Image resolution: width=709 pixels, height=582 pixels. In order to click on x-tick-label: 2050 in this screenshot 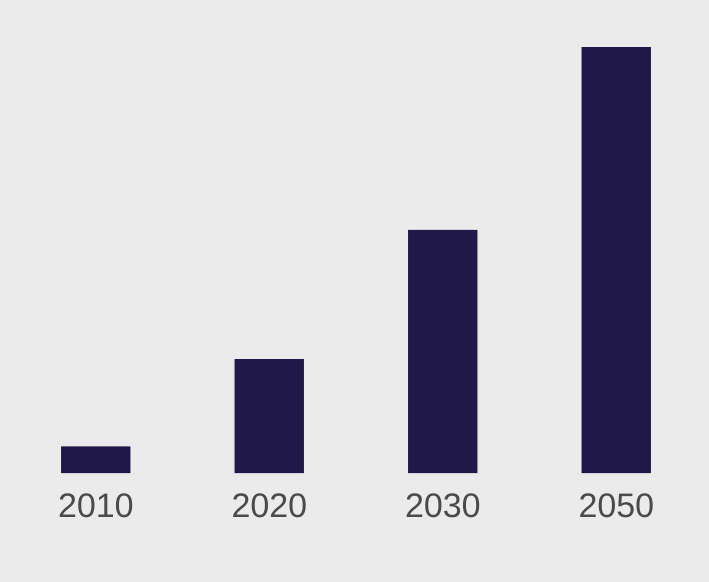, I will do `click(616, 505)`.